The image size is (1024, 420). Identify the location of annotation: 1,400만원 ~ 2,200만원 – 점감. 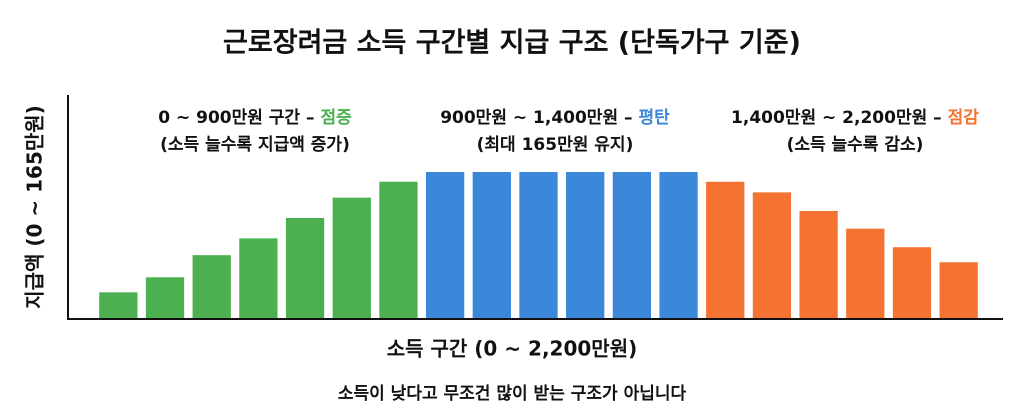
(855, 118).